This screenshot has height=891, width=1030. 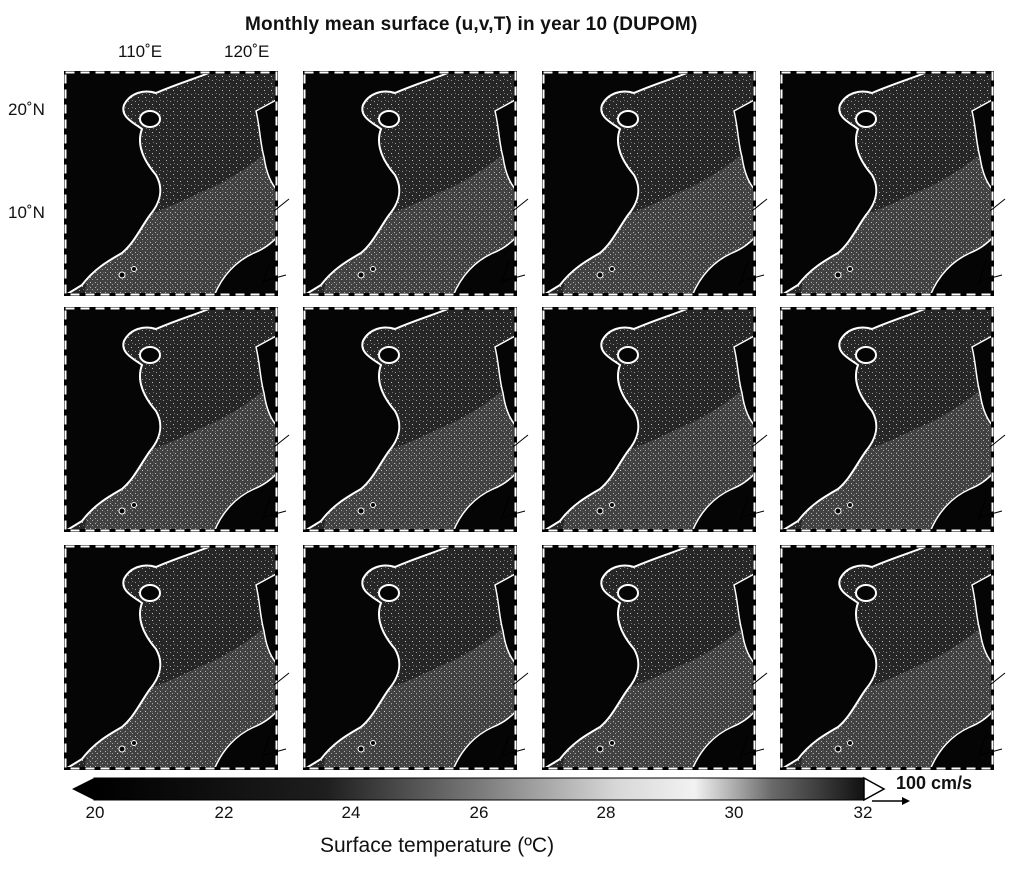 What do you see at coordinates (26, 212) in the screenshot?
I see `lat-label-10n: 10˚N` at bounding box center [26, 212].